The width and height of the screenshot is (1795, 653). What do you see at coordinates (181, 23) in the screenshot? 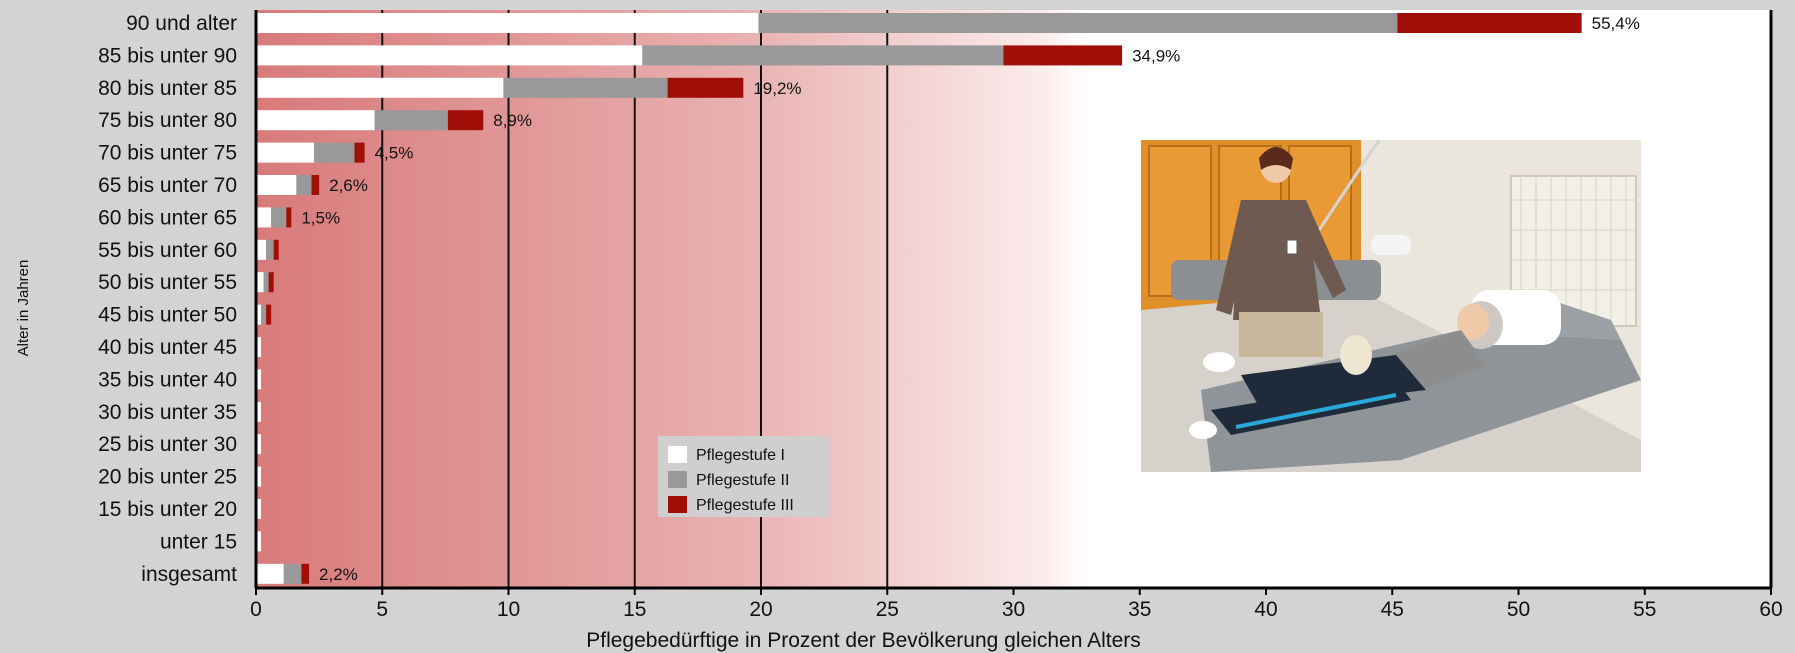
I see `category-label: 90 und alter` at bounding box center [181, 23].